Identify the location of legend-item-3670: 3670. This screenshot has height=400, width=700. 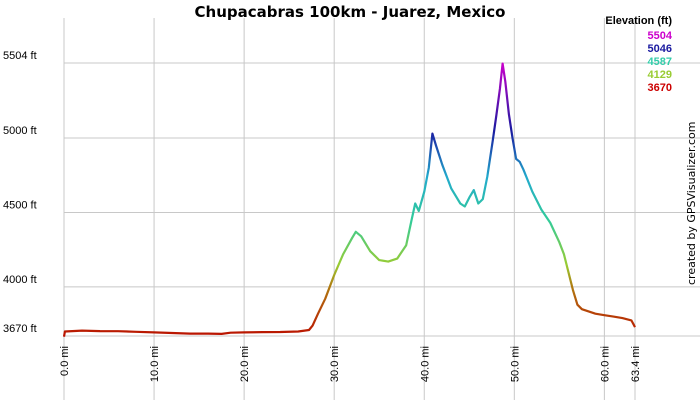
(659, 88).